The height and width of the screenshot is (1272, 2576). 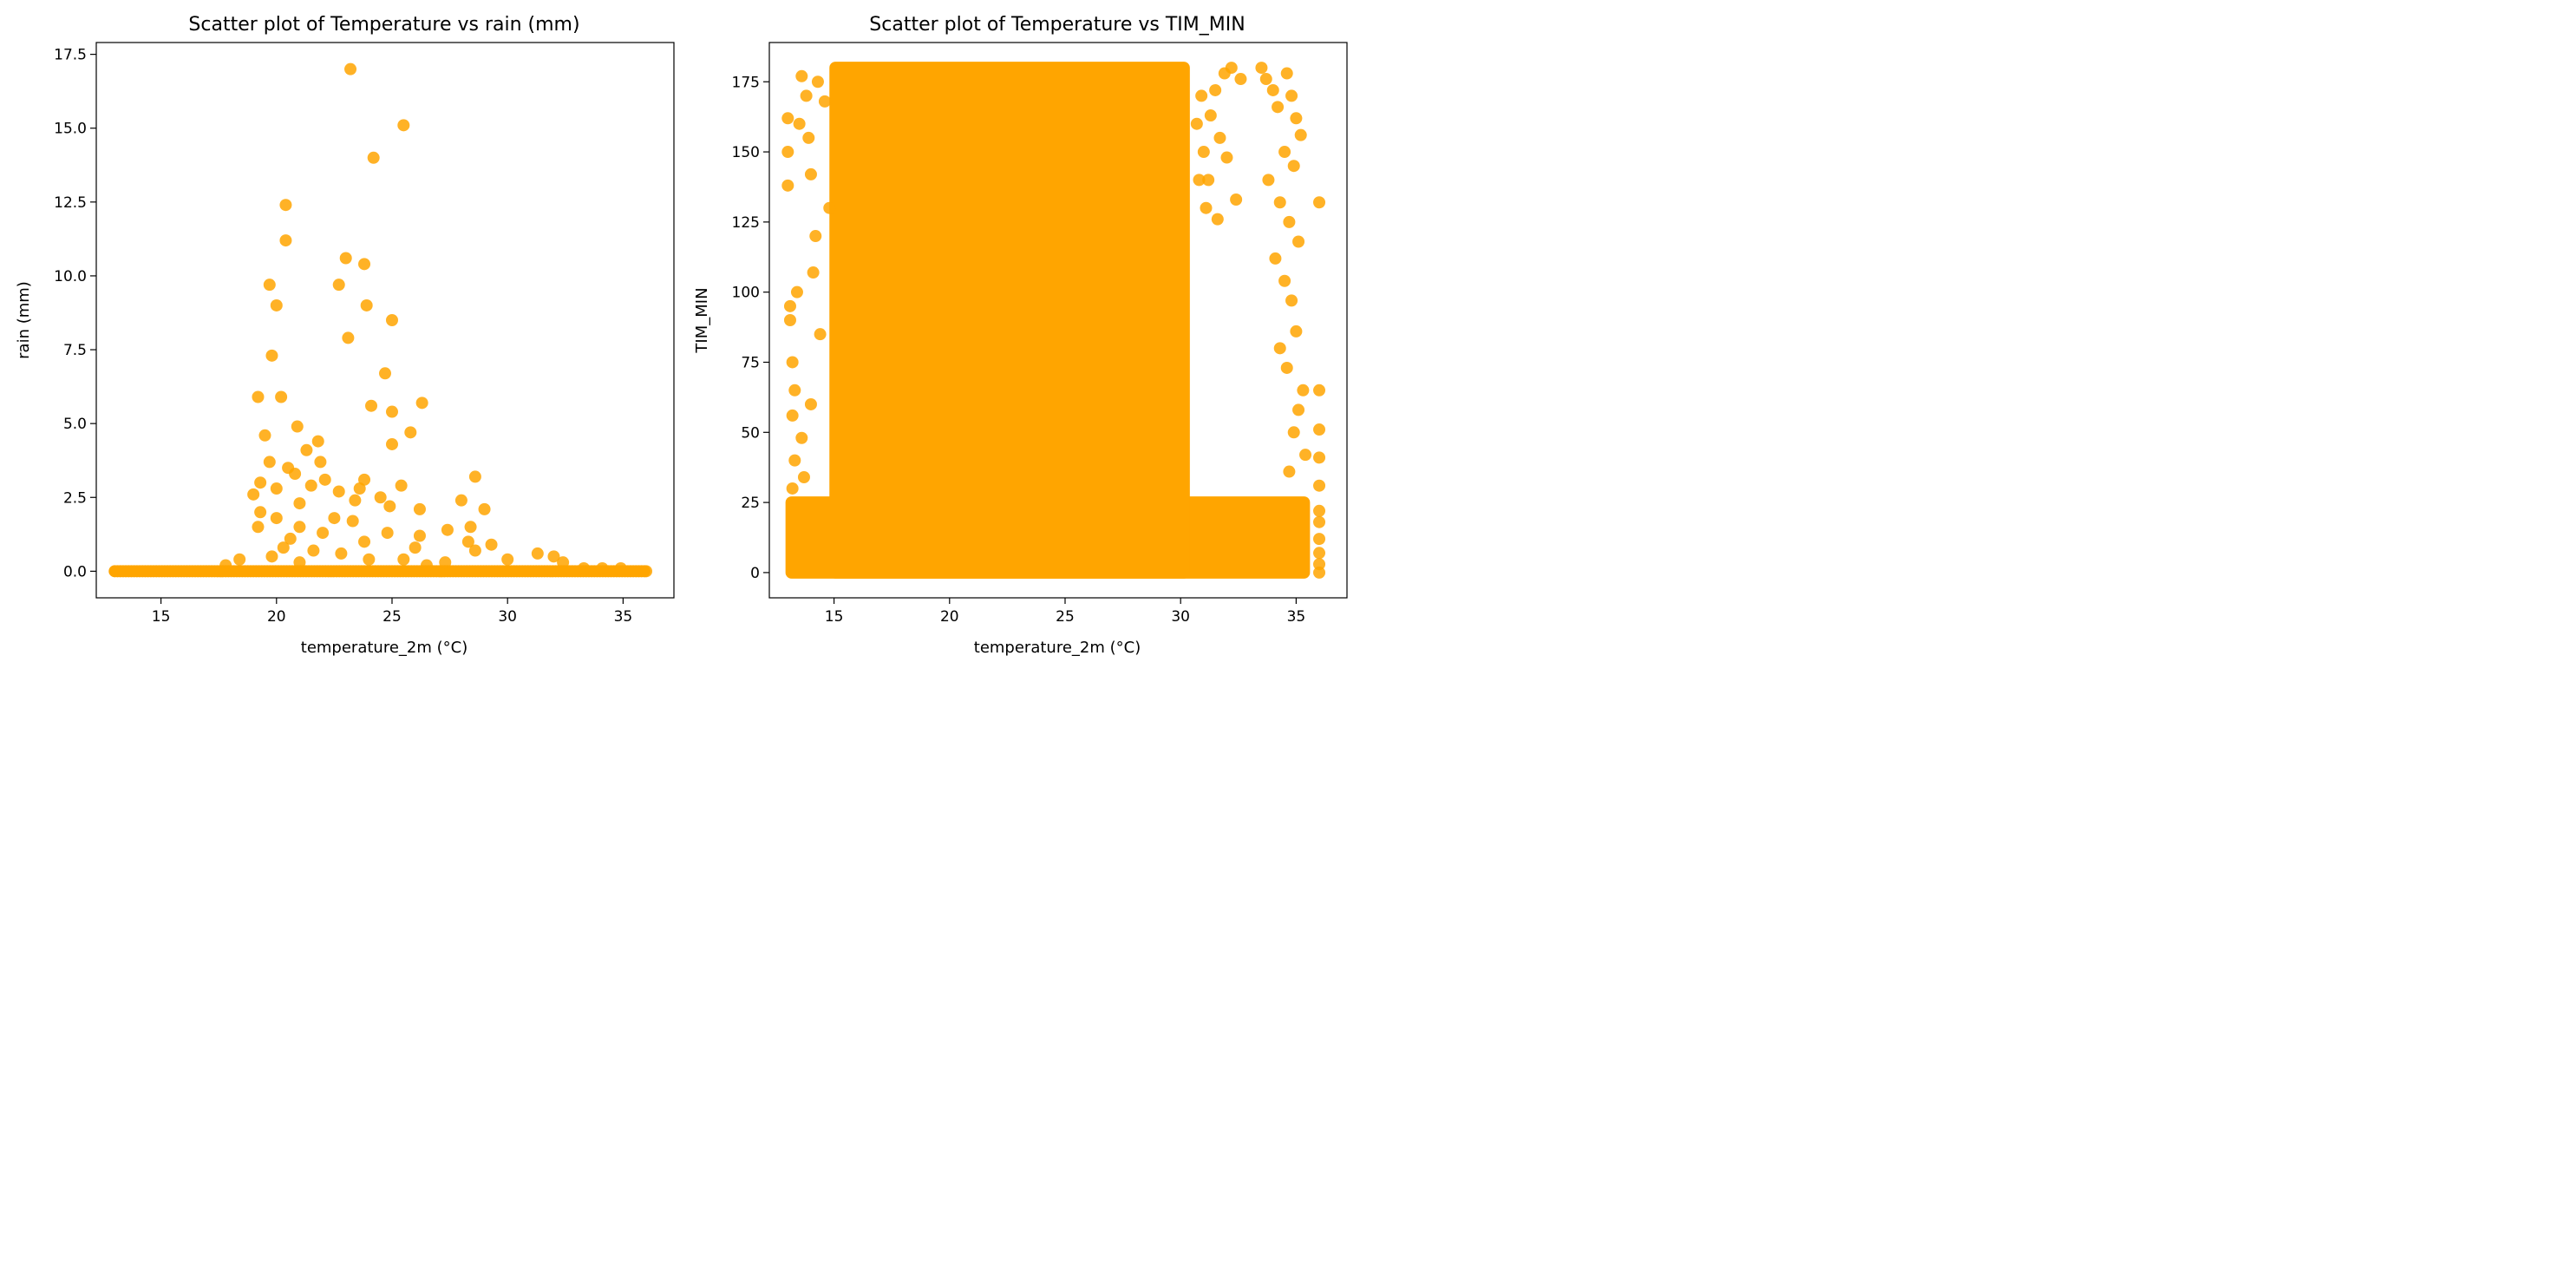 I want to click on y-tick-label: 2.5, so click(x=75, y=498).